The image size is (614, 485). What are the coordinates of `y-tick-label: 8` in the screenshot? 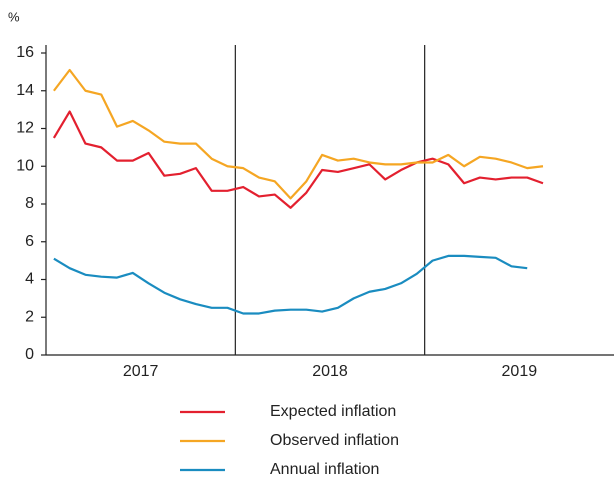 It's located at (29, 203).